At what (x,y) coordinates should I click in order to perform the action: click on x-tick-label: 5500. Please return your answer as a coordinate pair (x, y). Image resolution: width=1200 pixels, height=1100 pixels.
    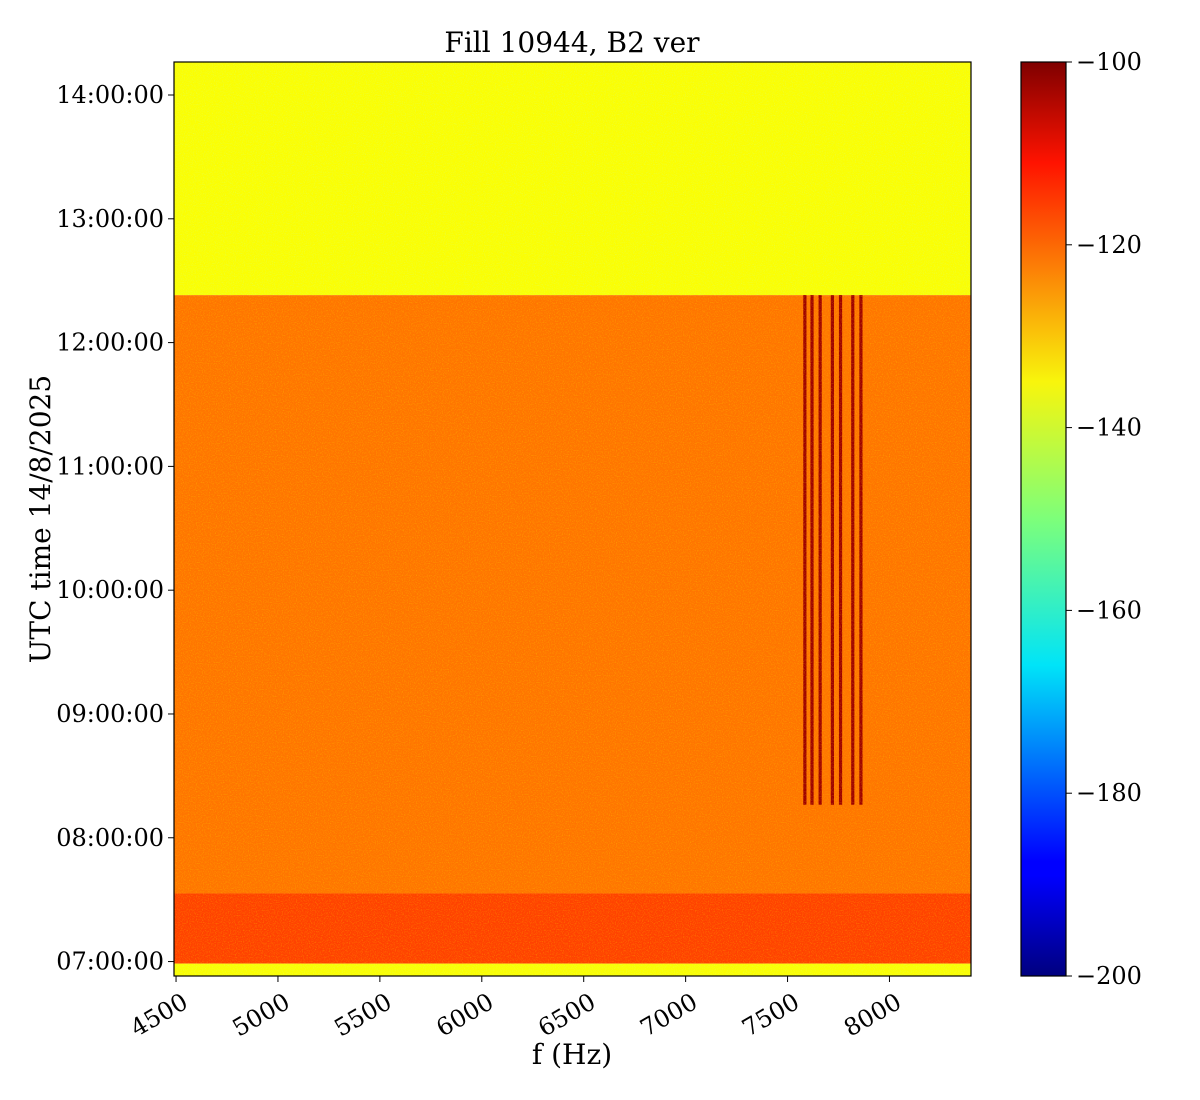
    Looking at the image, I should click on (363, 1015).